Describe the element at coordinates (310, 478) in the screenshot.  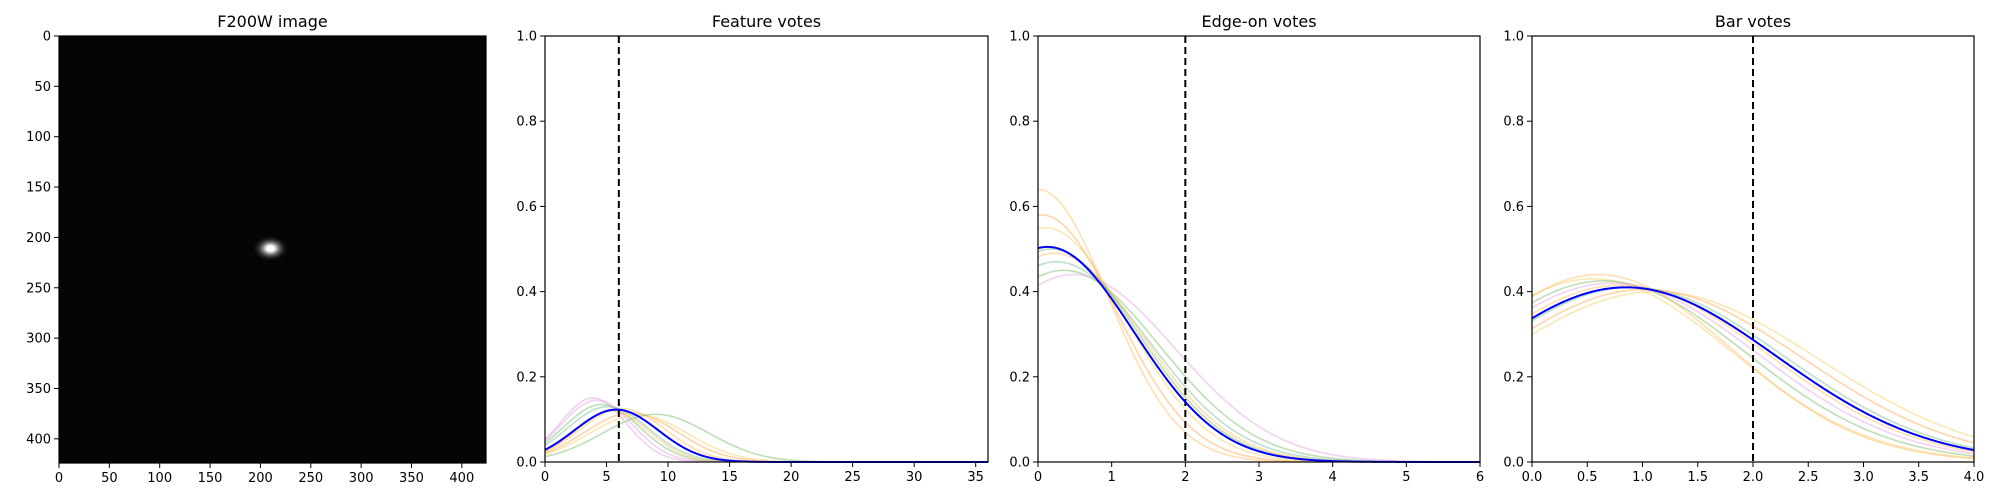
I see `x-tick-label-0-5: 250` at that location.